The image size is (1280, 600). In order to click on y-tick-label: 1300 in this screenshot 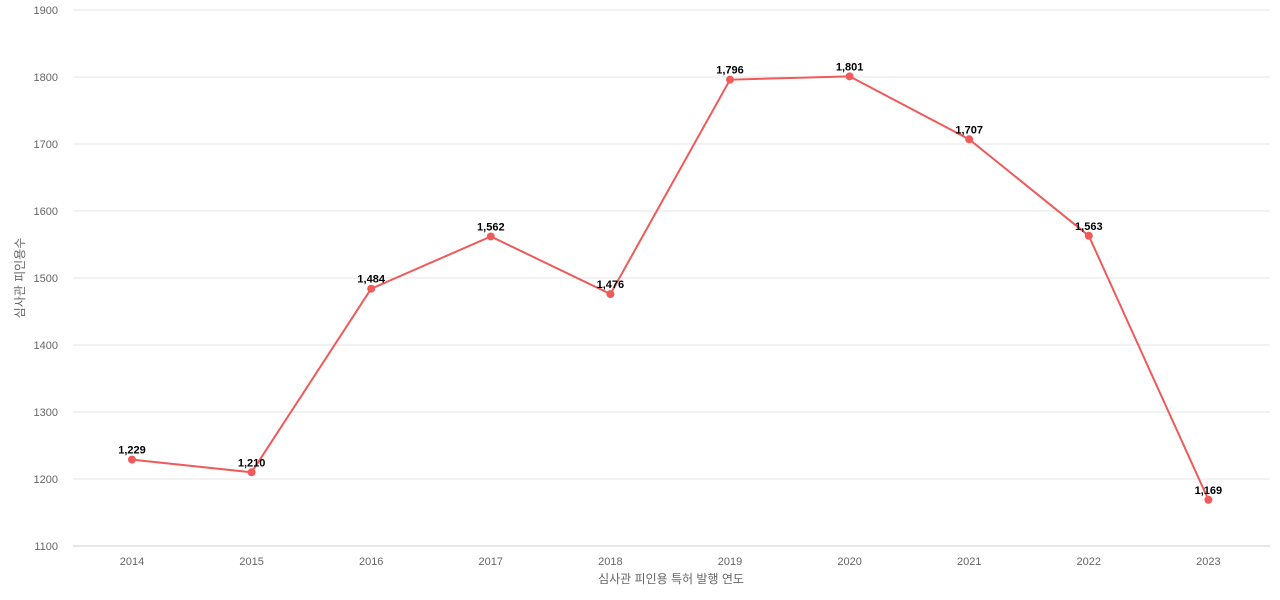, I will do `click(46, 413)`.